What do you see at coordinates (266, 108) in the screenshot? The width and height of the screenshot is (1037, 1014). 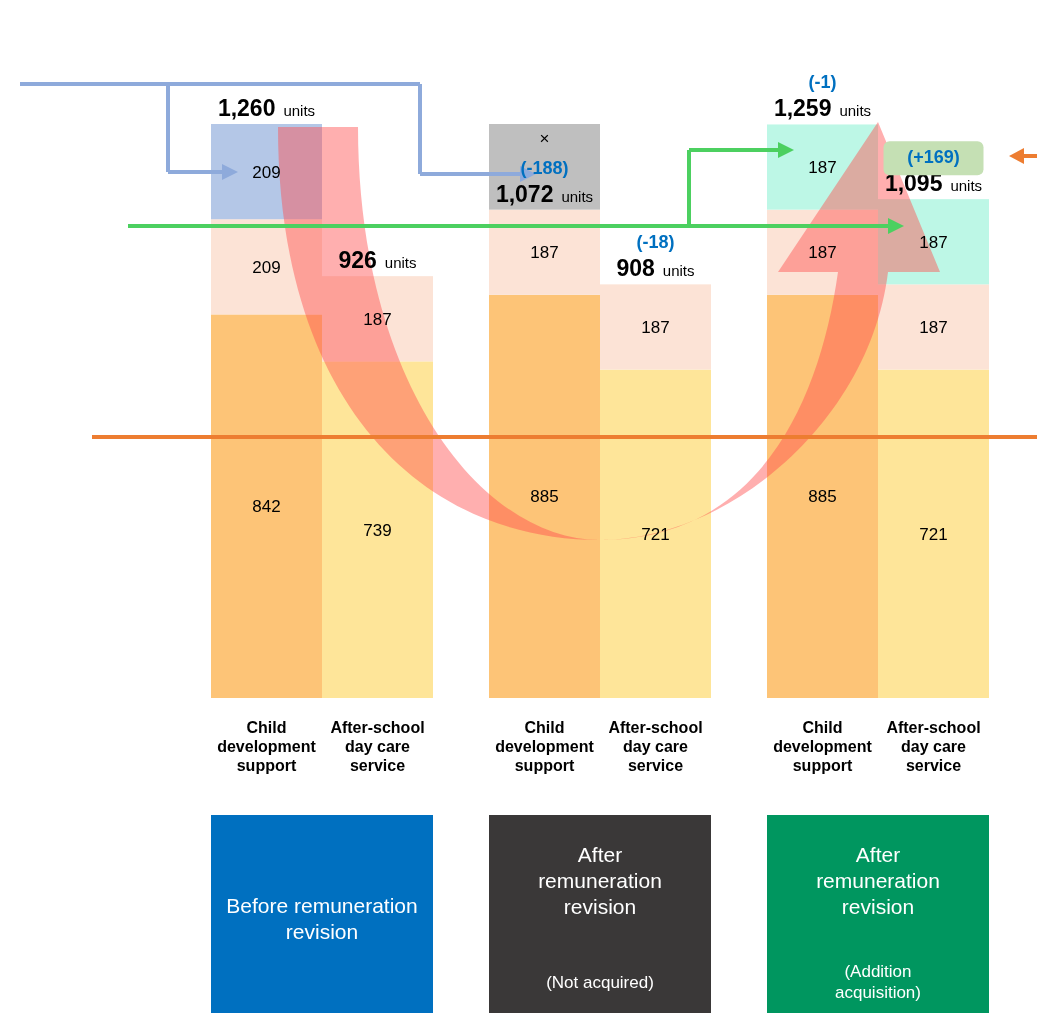 I see `total-label: 1,260 units` at bounding box center [266, 108].